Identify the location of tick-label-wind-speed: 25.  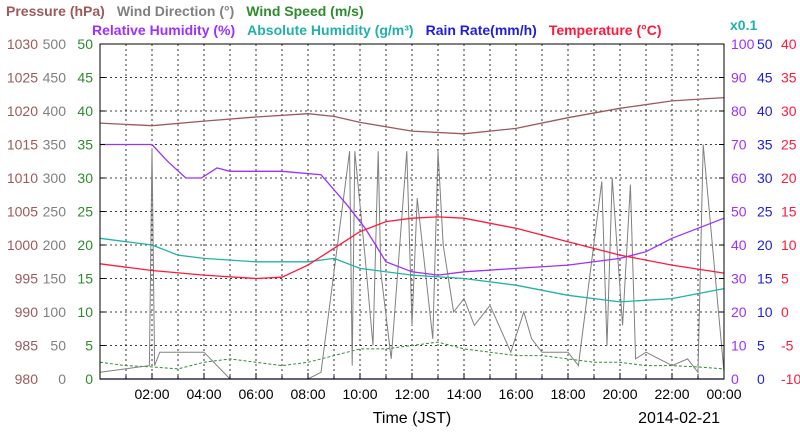
(85, 212).